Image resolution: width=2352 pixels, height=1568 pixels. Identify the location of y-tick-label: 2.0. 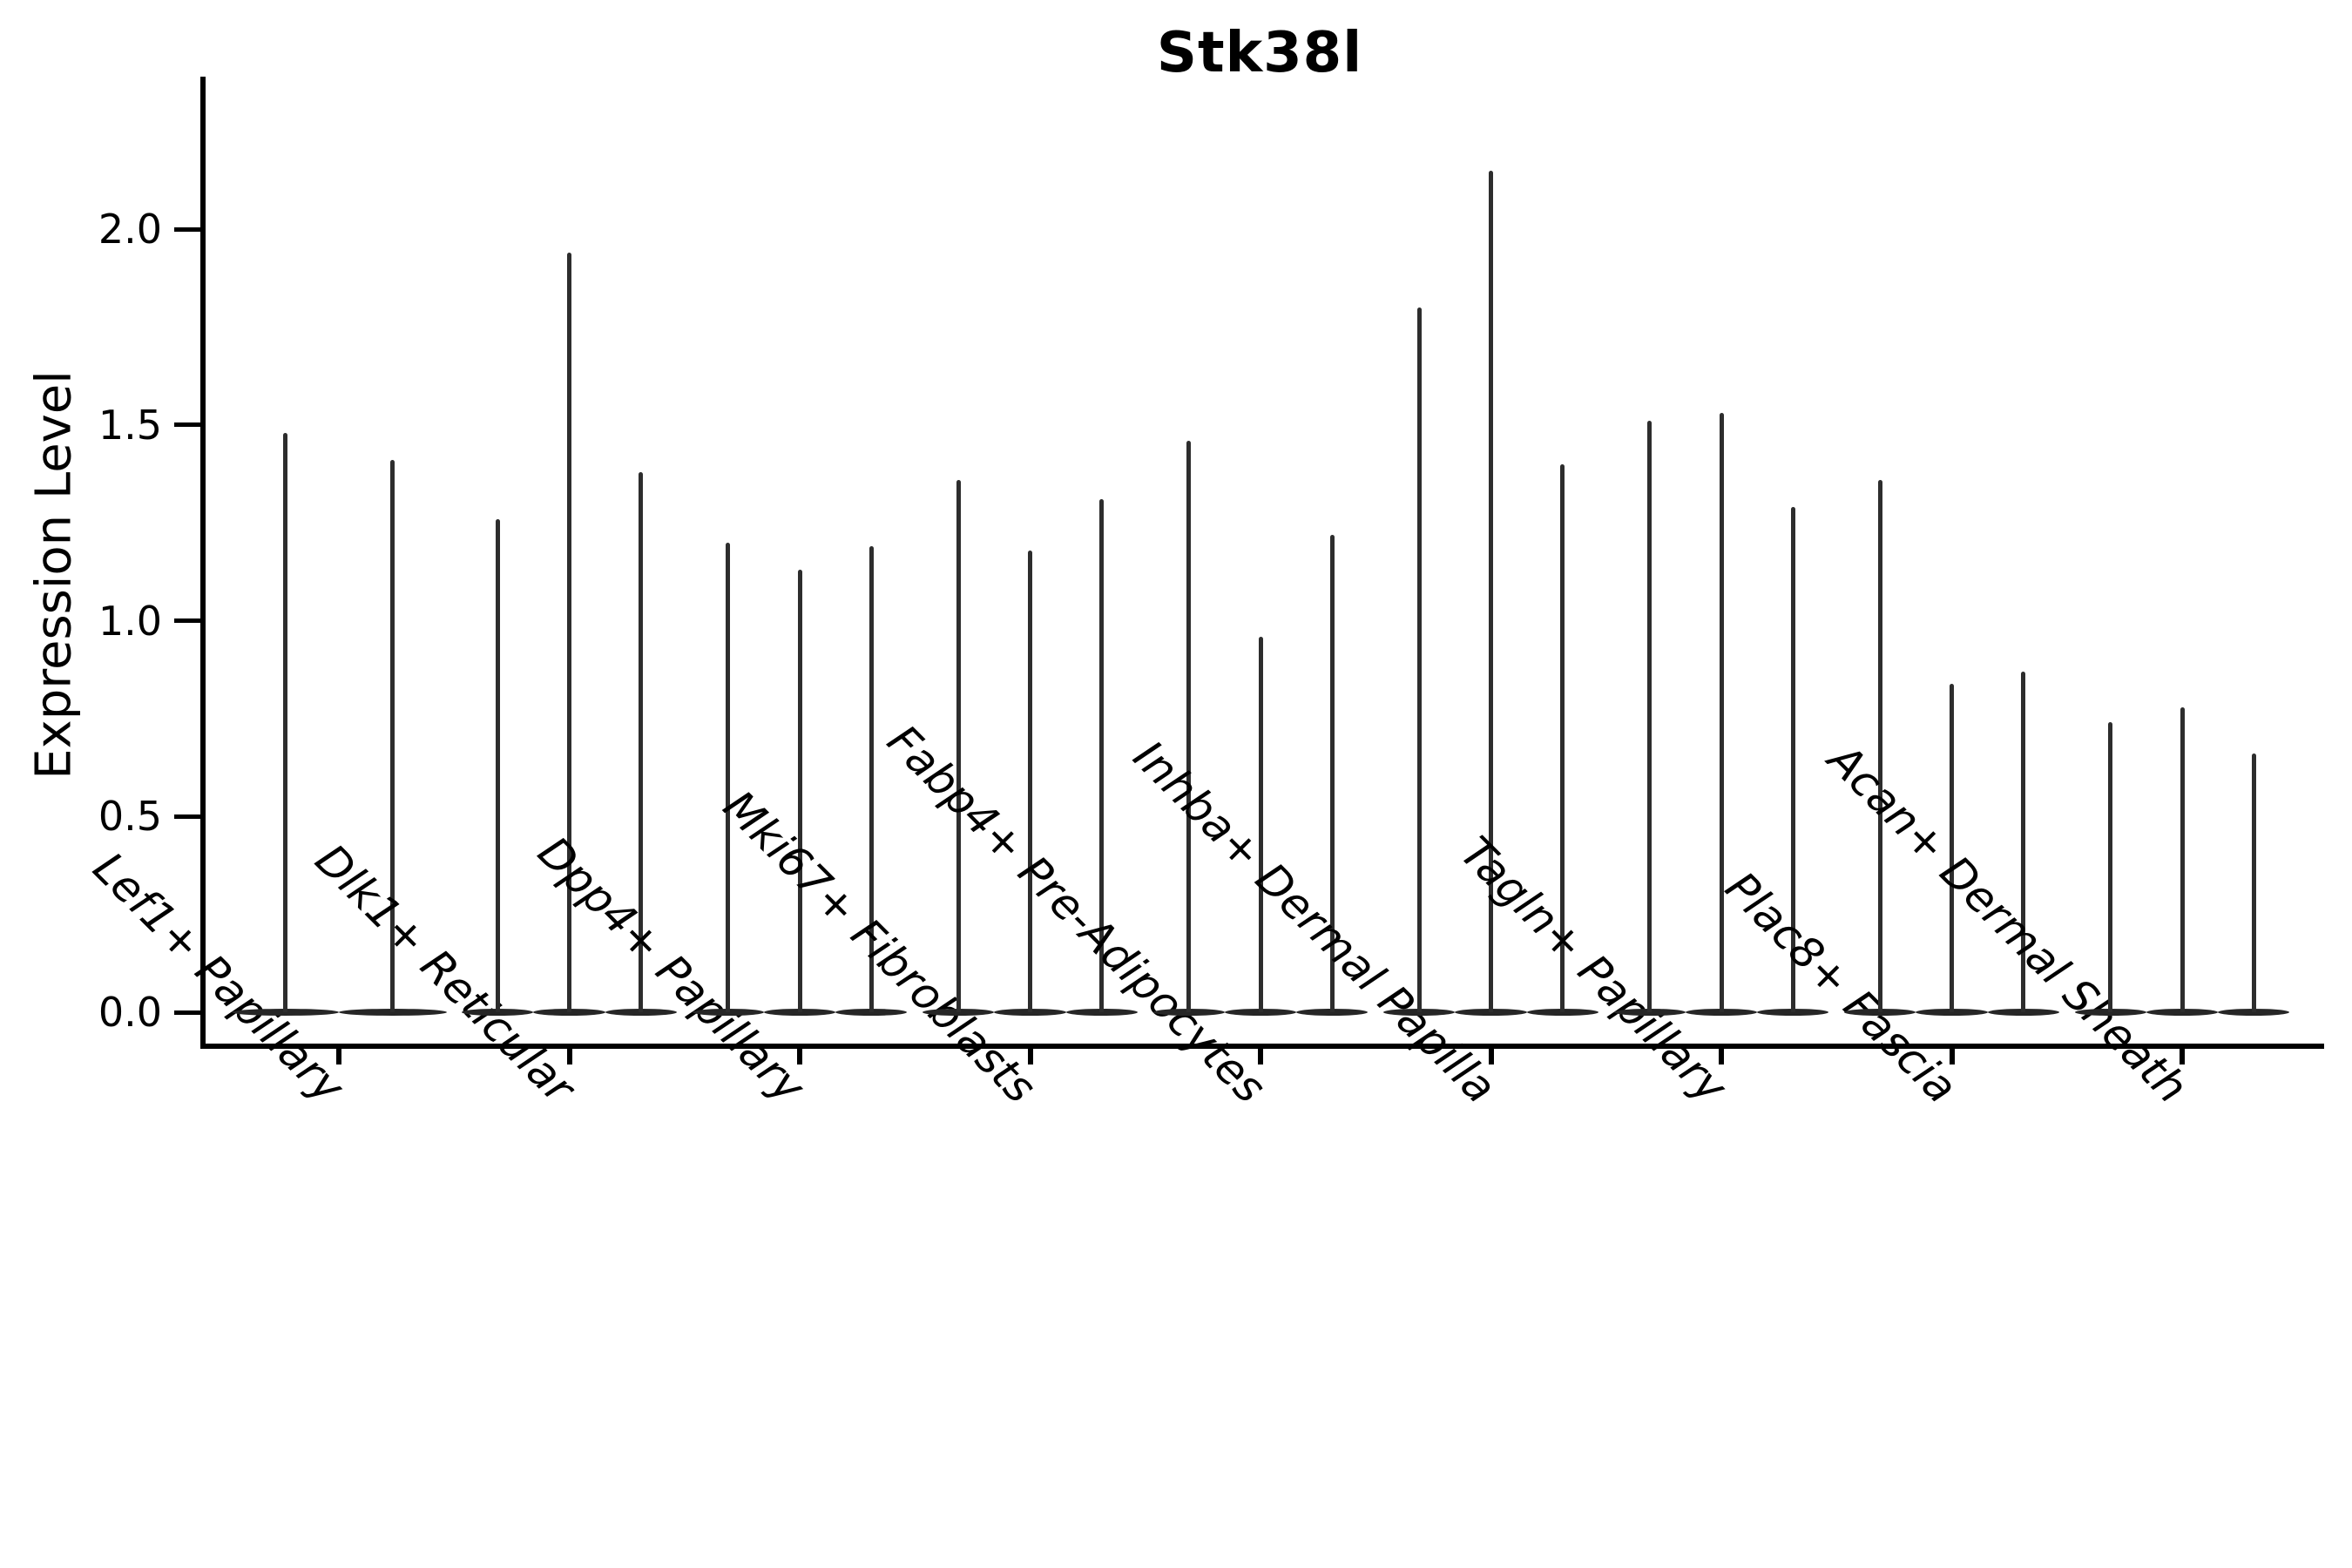
(130, 230).